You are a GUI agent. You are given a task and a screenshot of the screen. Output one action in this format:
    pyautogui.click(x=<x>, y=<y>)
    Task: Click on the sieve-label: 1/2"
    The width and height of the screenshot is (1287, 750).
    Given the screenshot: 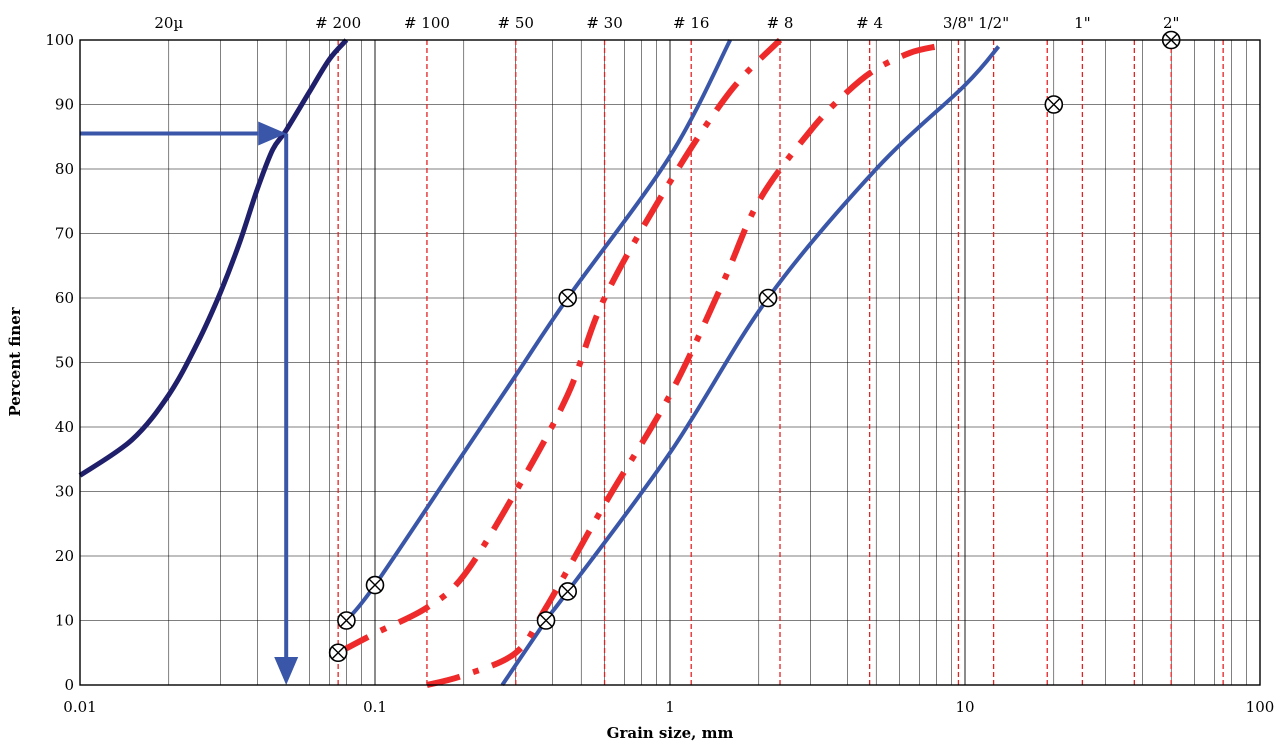 What is the action you would take?
    pyautogui.click(x=993, y=23)
    